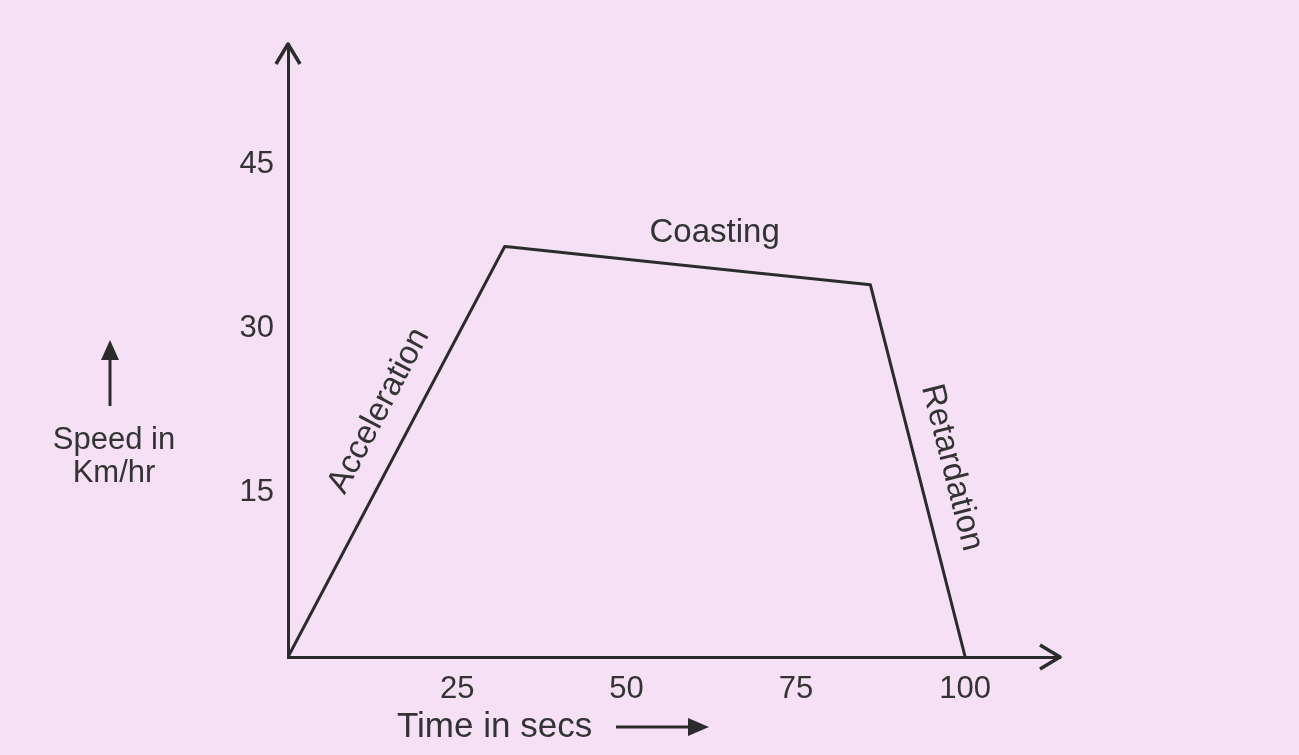 The width and height of the screenshot is (1299, 755). I want to click on y-tick-label: 45, so click(256, 162).